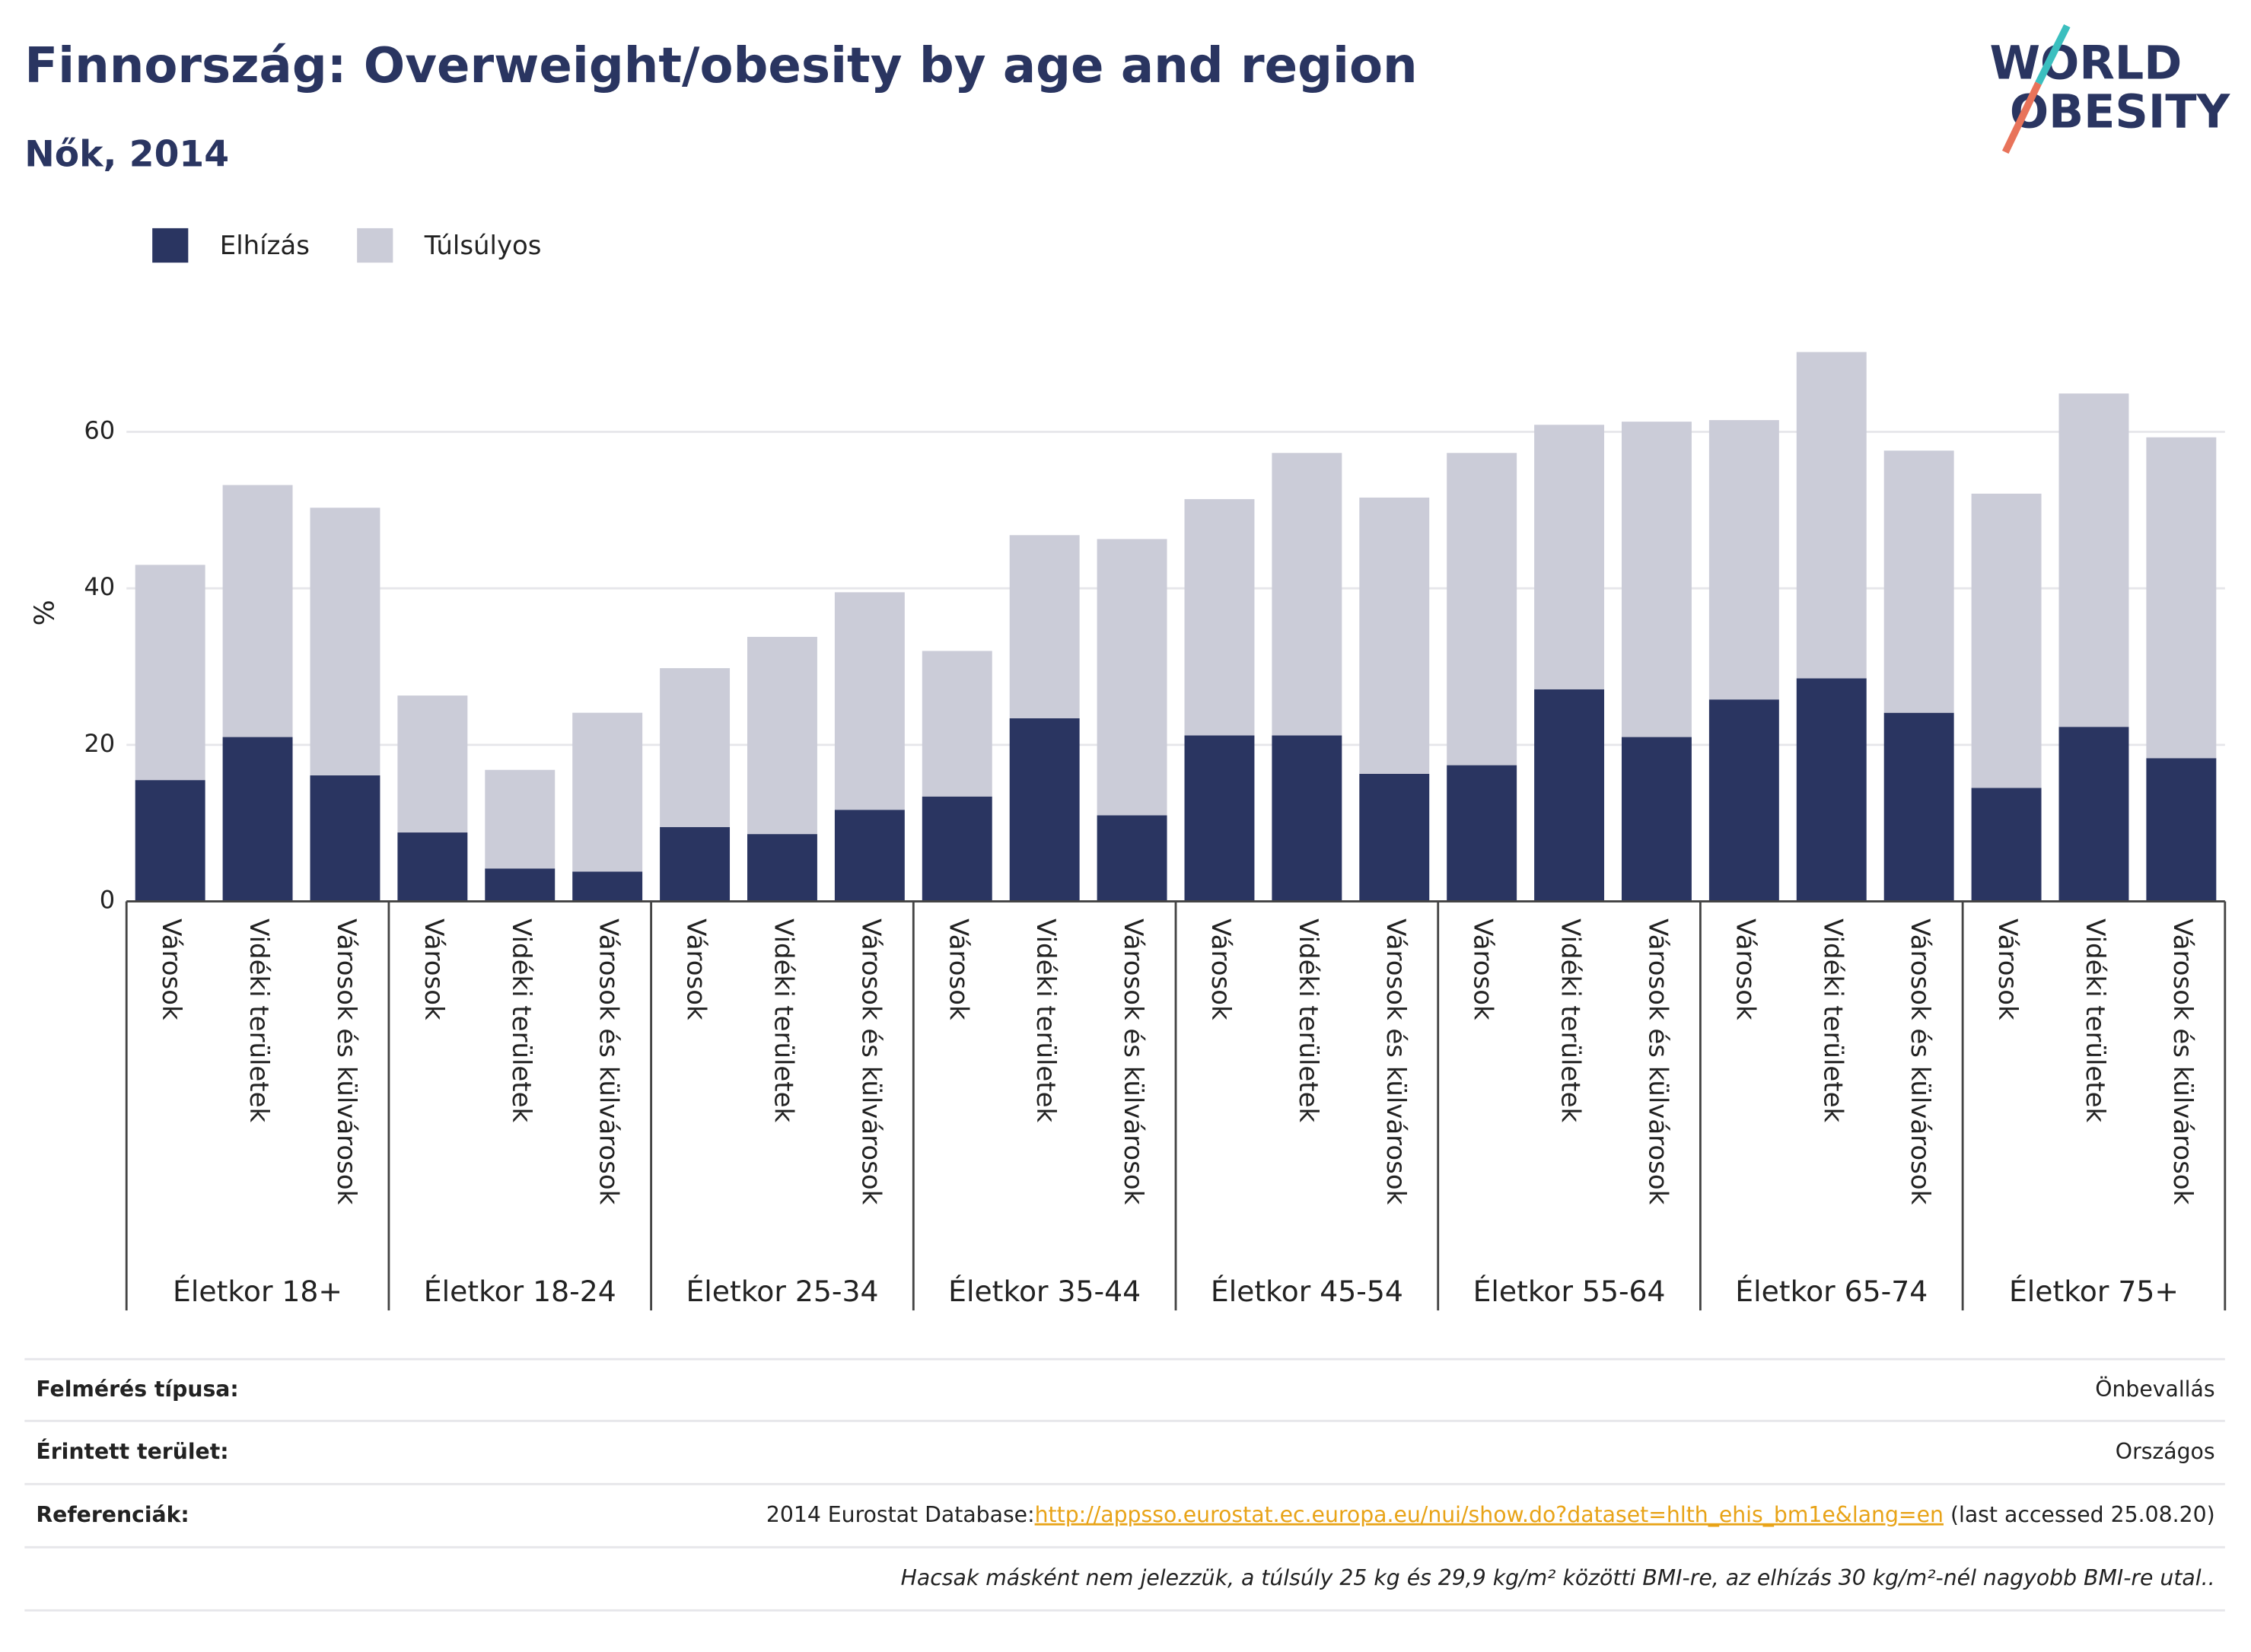  I want to click on group-label: Életkor 75+, so click(2094, 1291).